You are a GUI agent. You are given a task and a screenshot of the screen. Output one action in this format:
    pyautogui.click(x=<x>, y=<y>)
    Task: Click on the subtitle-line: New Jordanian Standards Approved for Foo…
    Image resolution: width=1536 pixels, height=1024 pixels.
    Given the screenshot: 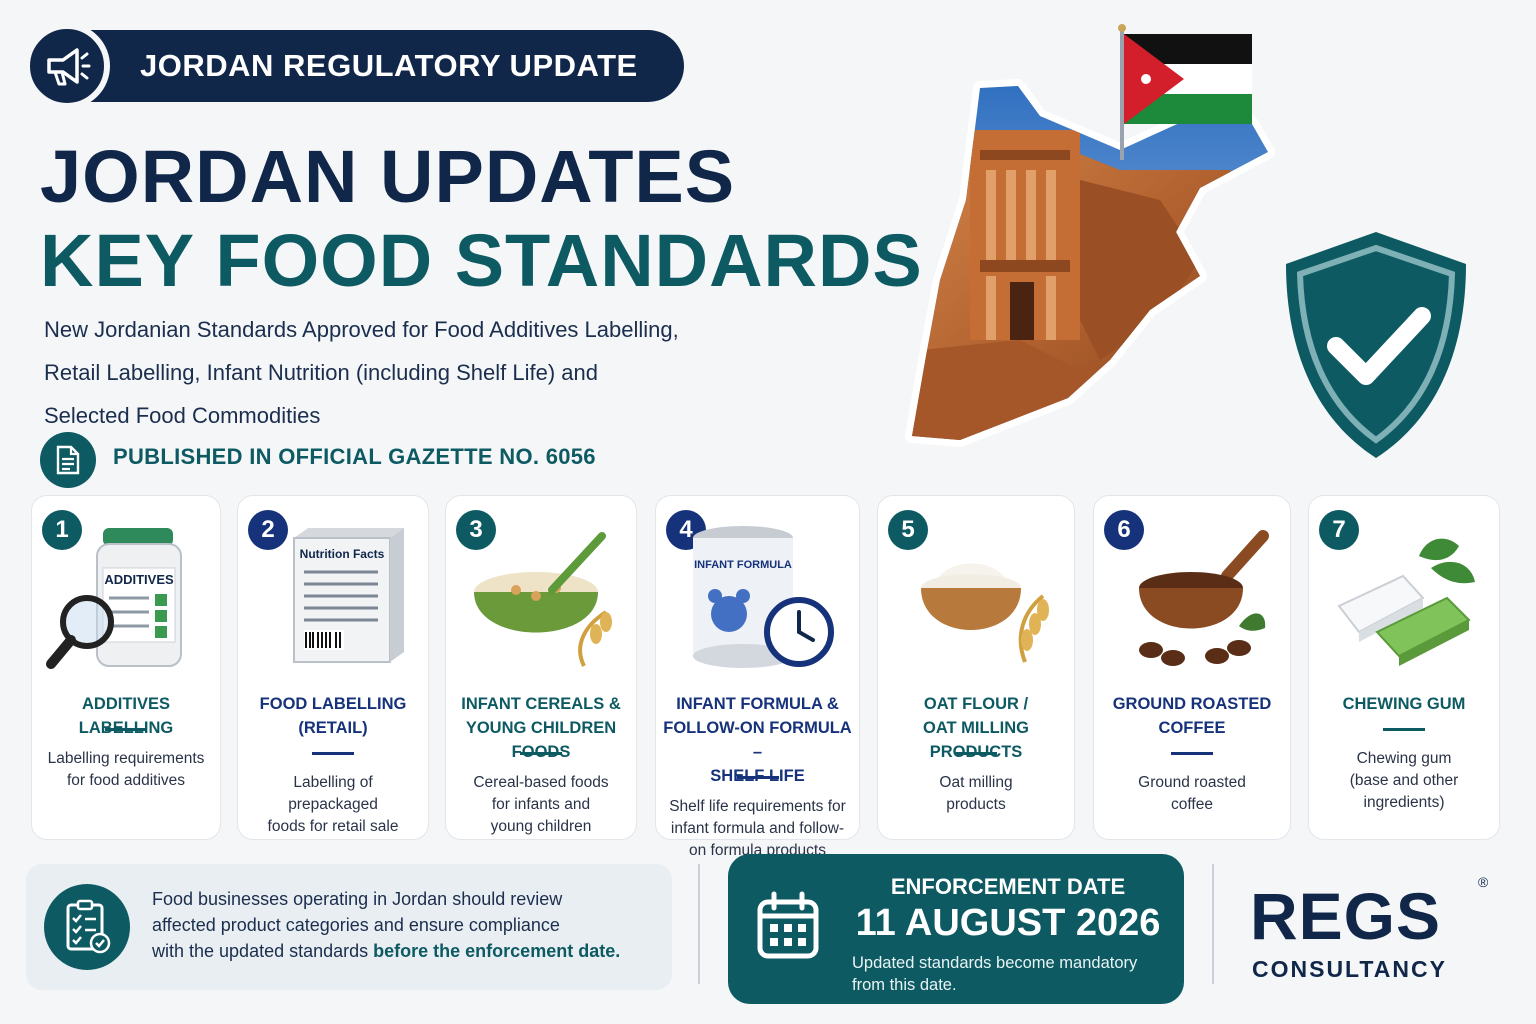 What is the action you would take?
    pyautogui.click(x=361, y=329)
    